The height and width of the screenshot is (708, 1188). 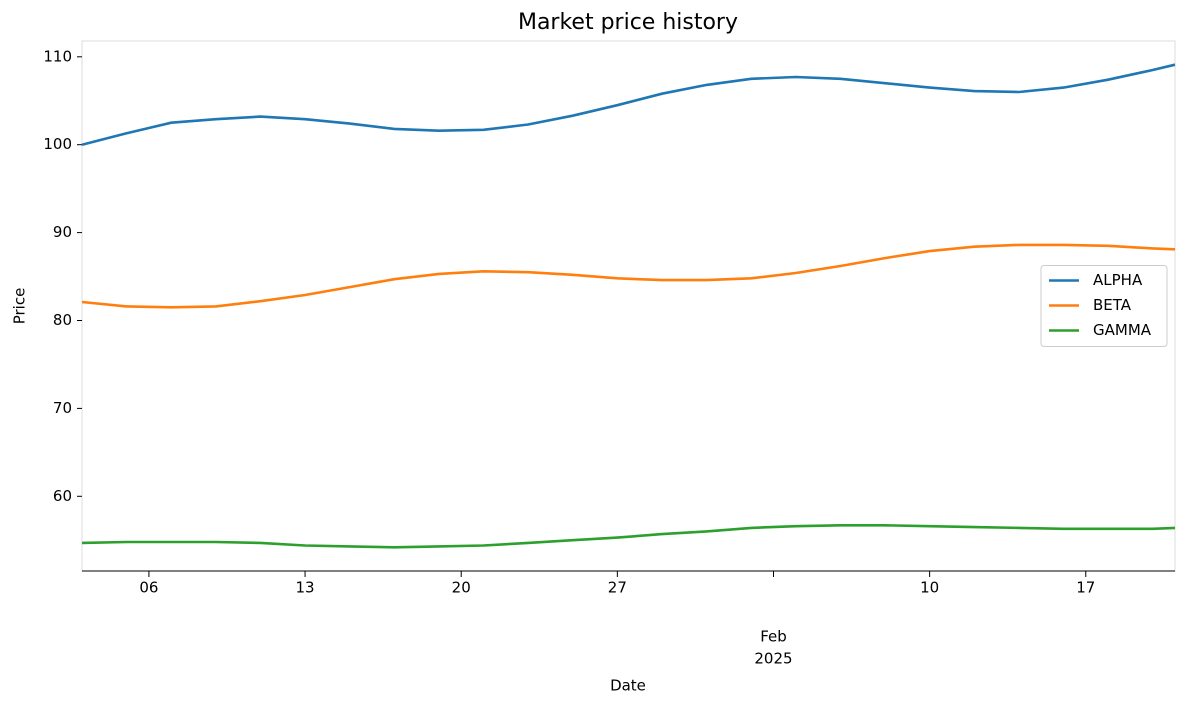 I want to click on x-tick-label: 06, so click(x=148, y=588).